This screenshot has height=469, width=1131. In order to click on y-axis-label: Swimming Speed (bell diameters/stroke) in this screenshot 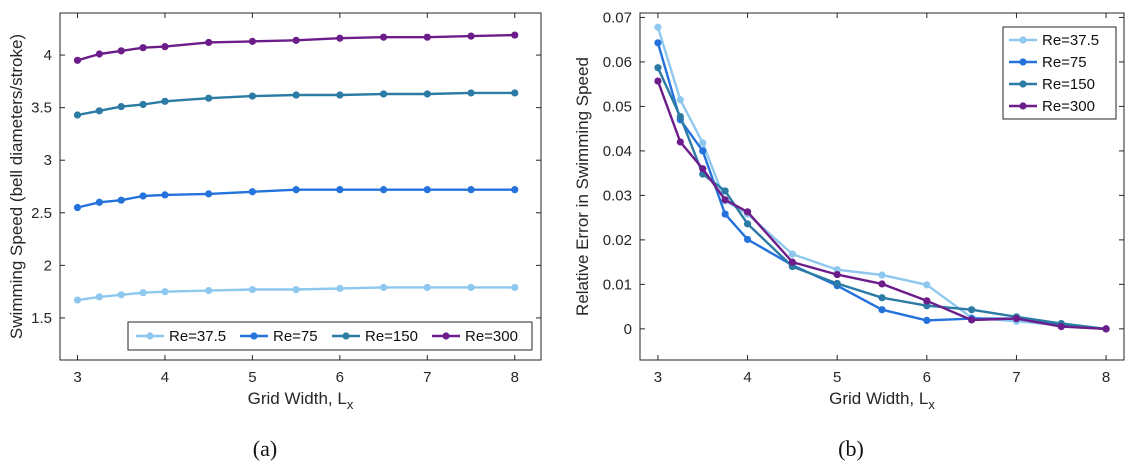, I will do `click(16, 186)`.